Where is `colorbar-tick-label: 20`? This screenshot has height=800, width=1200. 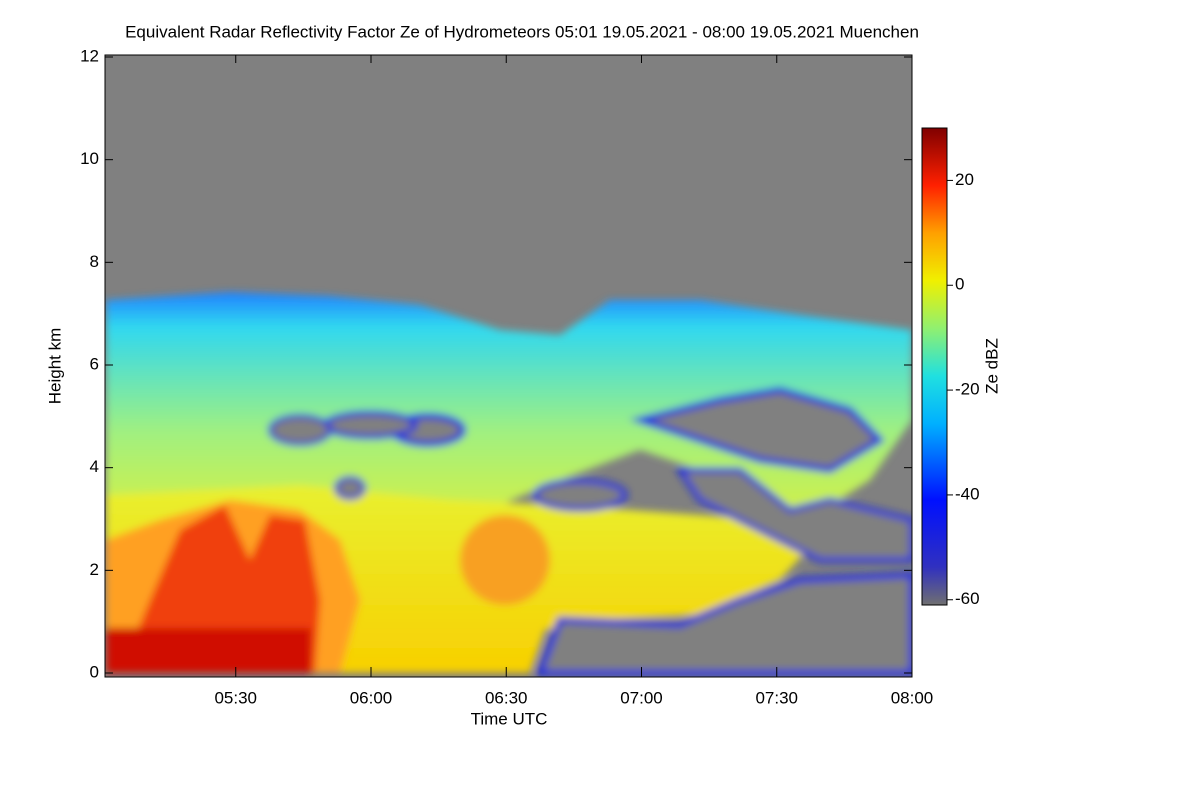 colorbar-tick-label: 20 is located at coordinates (964, 179).